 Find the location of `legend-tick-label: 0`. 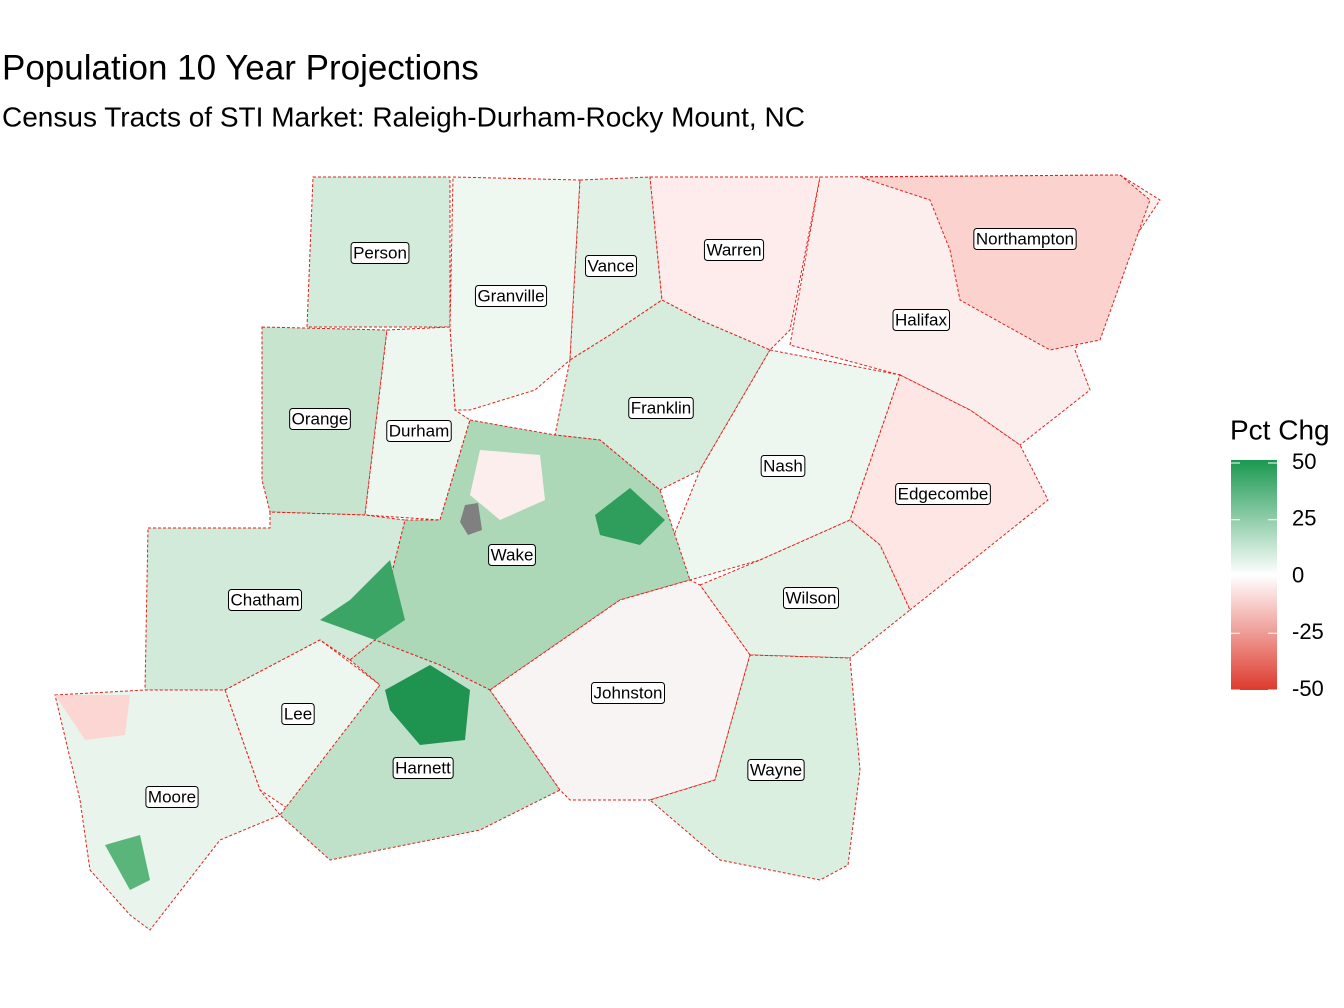

legend-tick-label: 0 is located at coordinates (1298, 574).